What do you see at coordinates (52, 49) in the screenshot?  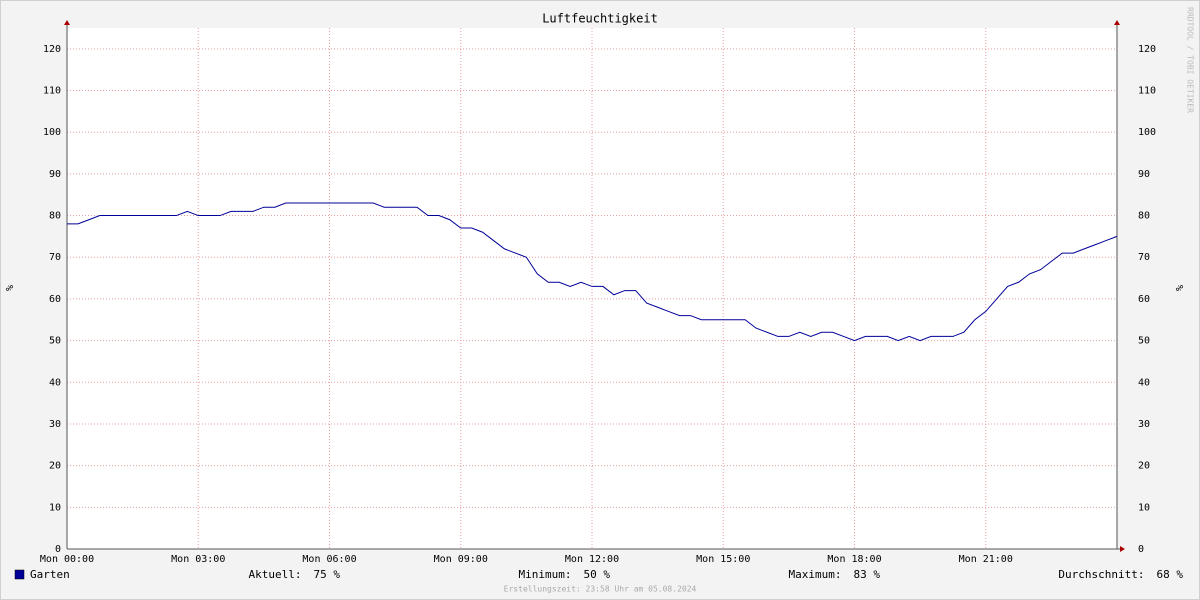 I see `y-tick-label: 120` at bounding box center [52, 49].